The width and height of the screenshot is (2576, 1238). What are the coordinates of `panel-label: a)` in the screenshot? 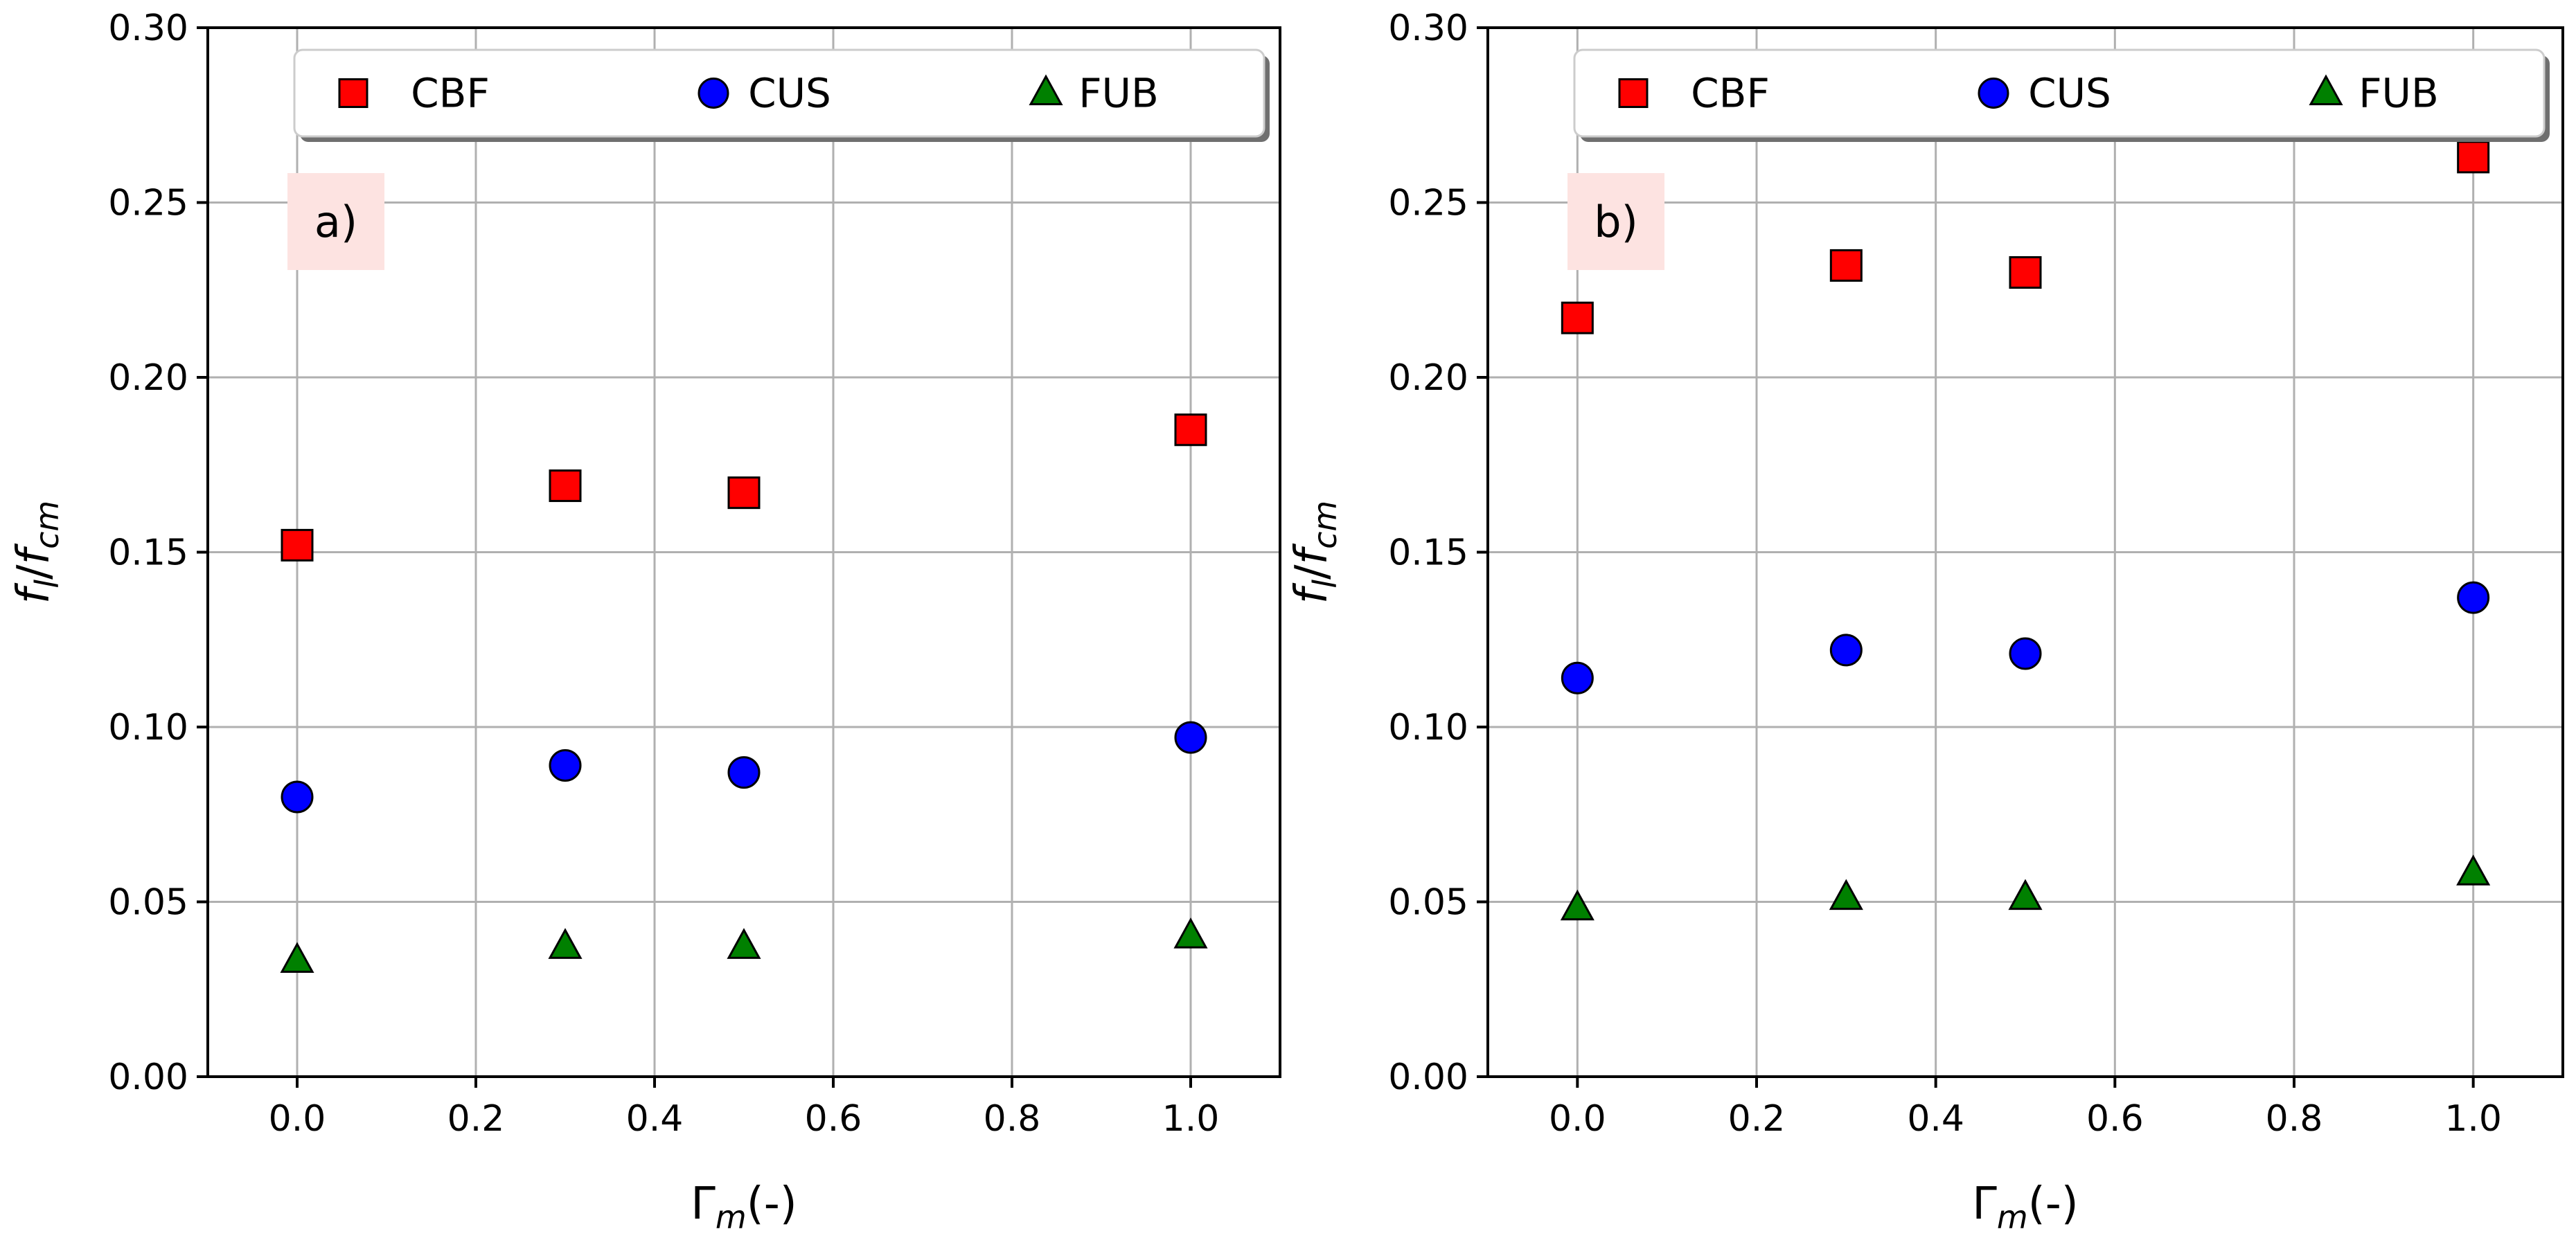 It's located at (335, 222).